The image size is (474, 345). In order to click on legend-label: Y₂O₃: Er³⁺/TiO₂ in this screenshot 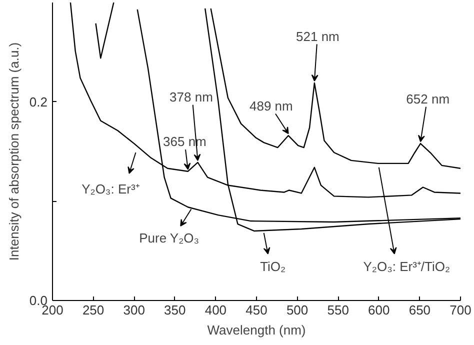, I will do `click(406, 266)`.